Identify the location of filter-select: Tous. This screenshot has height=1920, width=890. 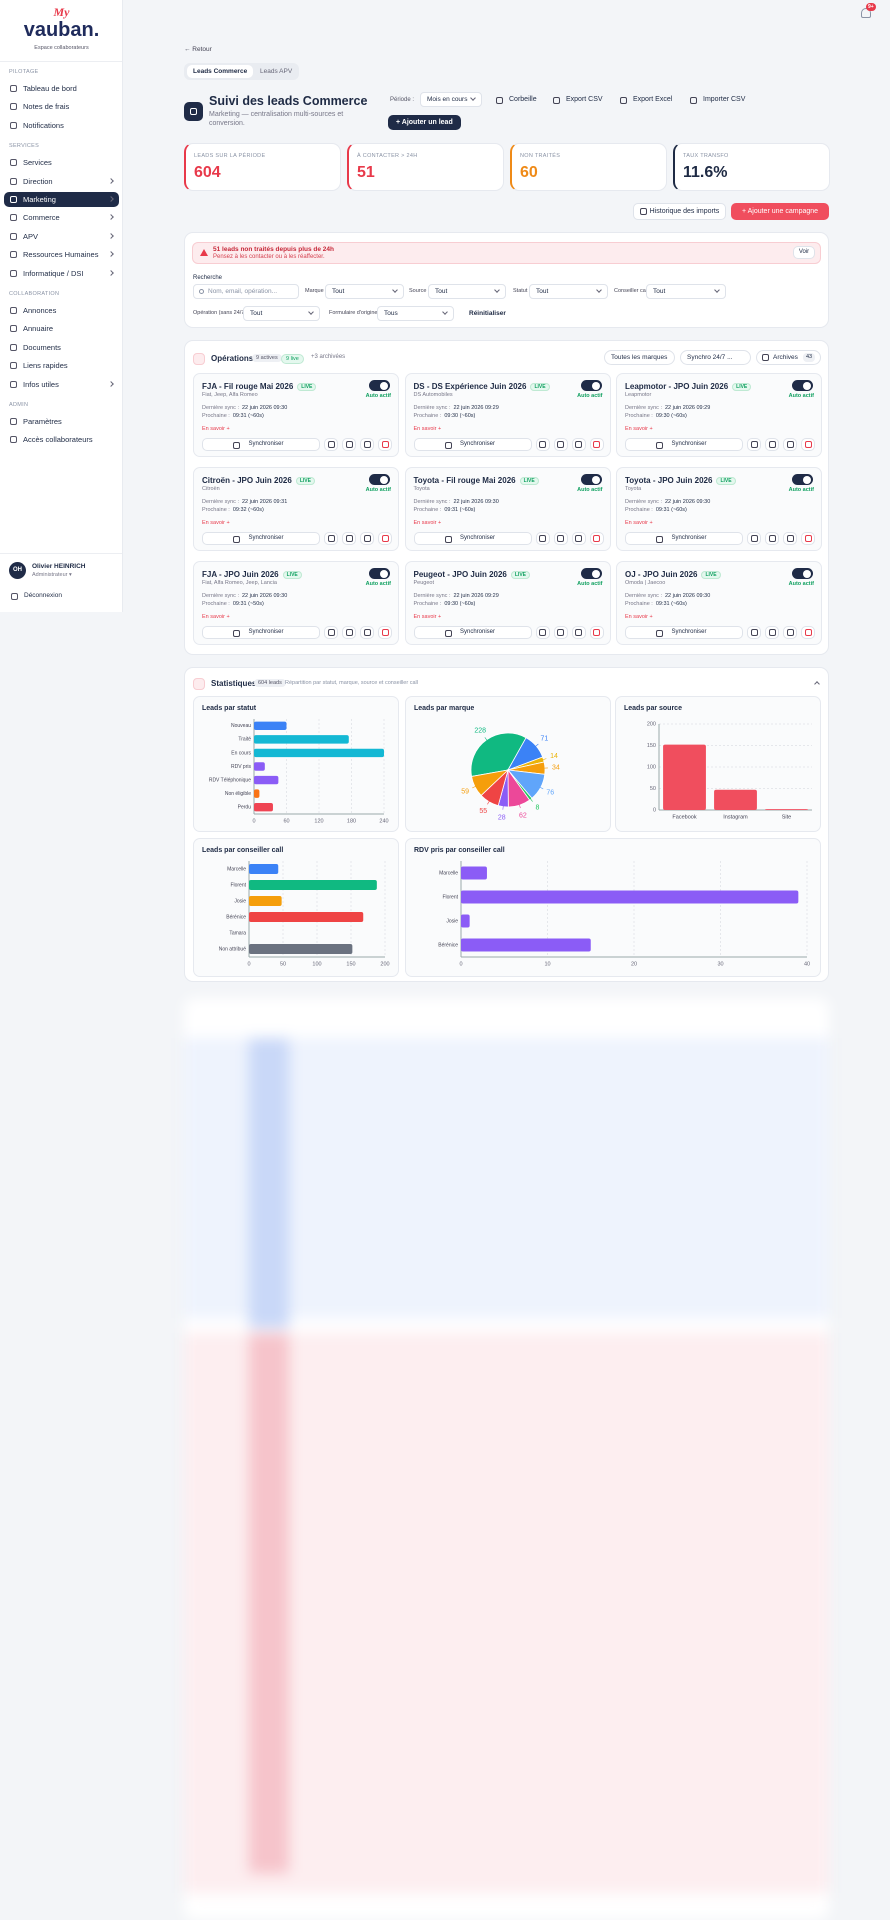
(415, 313).